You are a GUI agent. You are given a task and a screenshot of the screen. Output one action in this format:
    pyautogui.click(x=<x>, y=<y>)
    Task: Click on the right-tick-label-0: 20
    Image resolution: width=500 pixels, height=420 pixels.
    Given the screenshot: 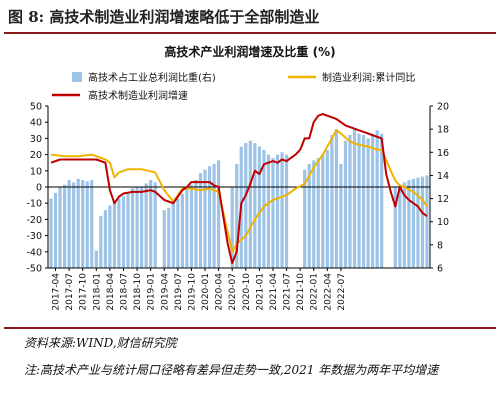 What is the action you would take?
    pyautogui.click(x=443, y=107)
    